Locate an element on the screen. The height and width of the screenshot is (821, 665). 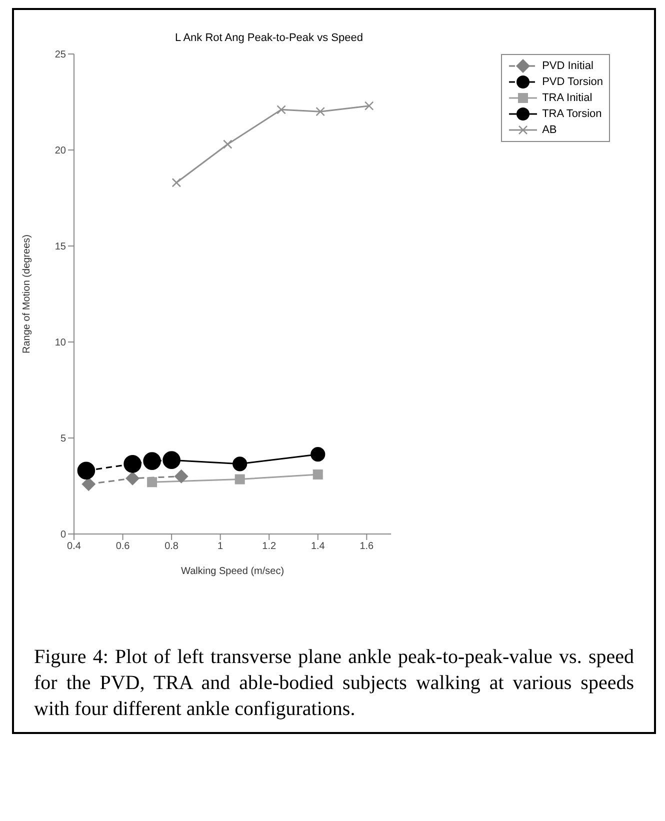
x-axis-title: Walking Speed (m/sec) is located at coordinates (232, 571).